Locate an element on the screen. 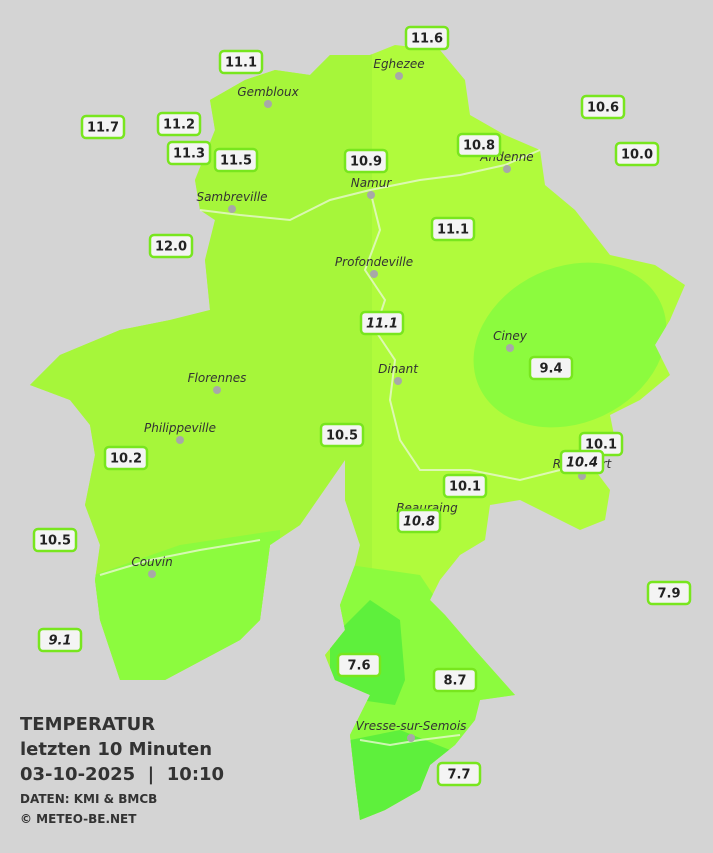 Image resolution: width=713 pixels, height=853 pixels. reading: 10.6 is located at coordinates (603, 107).